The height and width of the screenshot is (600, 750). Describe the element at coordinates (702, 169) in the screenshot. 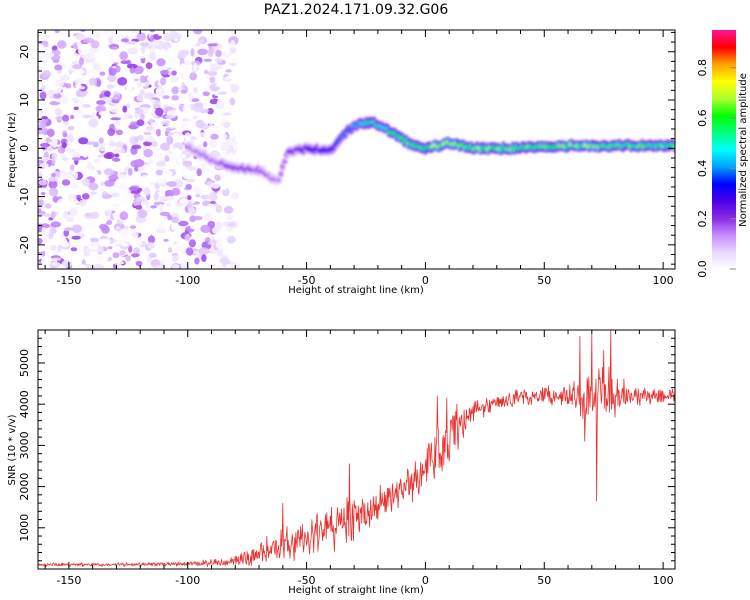

I see `colorbar-tick-label: 0.4` at that location.